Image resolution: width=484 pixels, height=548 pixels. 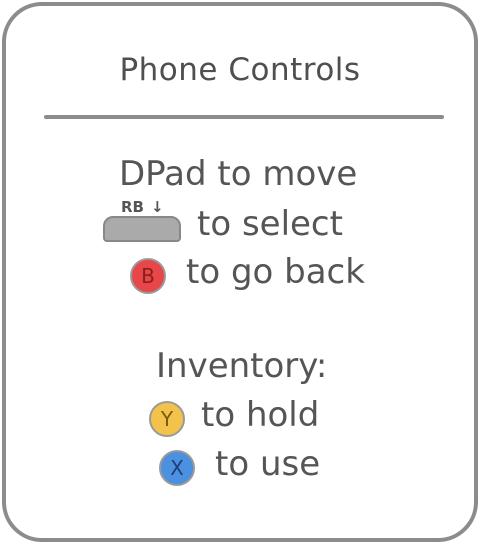 I want to click on back-instruction: to go back, so click(x=275, y=272).